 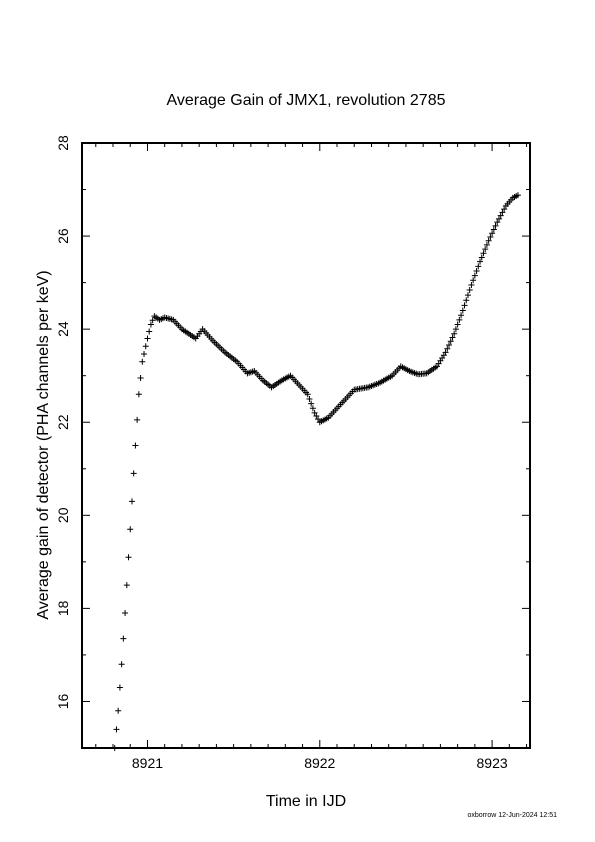 I want to click on y-tick-label: 24, so click(x=63, y=329).